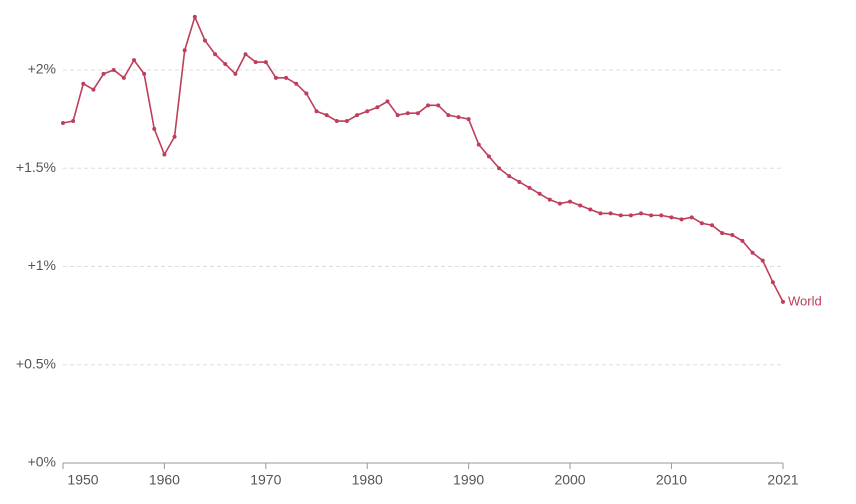 This screenshot has height=504, width=856. Describe the element at coordinates (805, 300) in the screenshot. I see `series-label: World` at that location.